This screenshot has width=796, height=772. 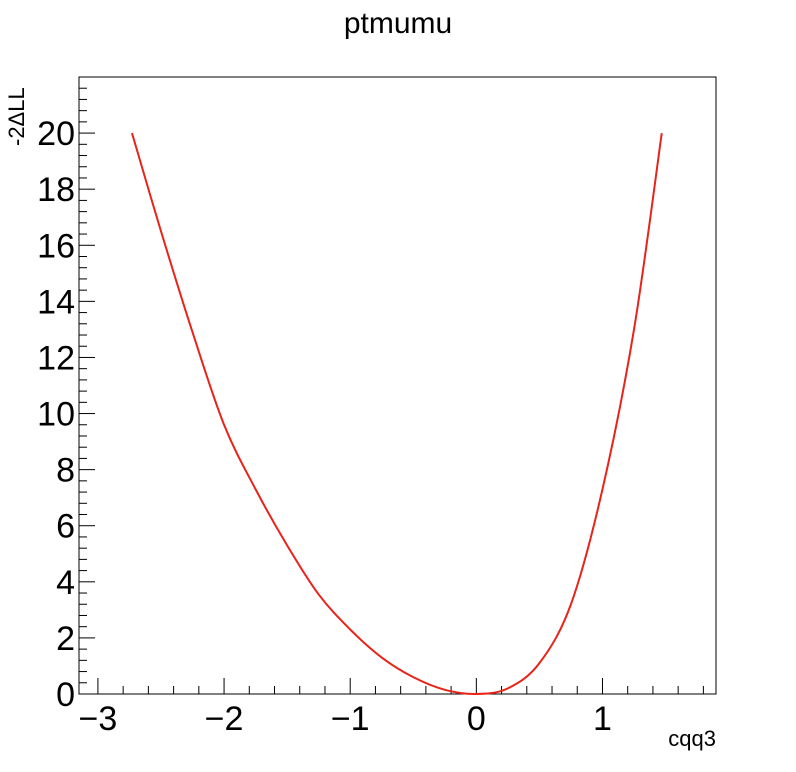 What do you see at coordinates (65, 639) in the screenshot?
I see `y-tick-label: 2` at bounding box center [65, 639].